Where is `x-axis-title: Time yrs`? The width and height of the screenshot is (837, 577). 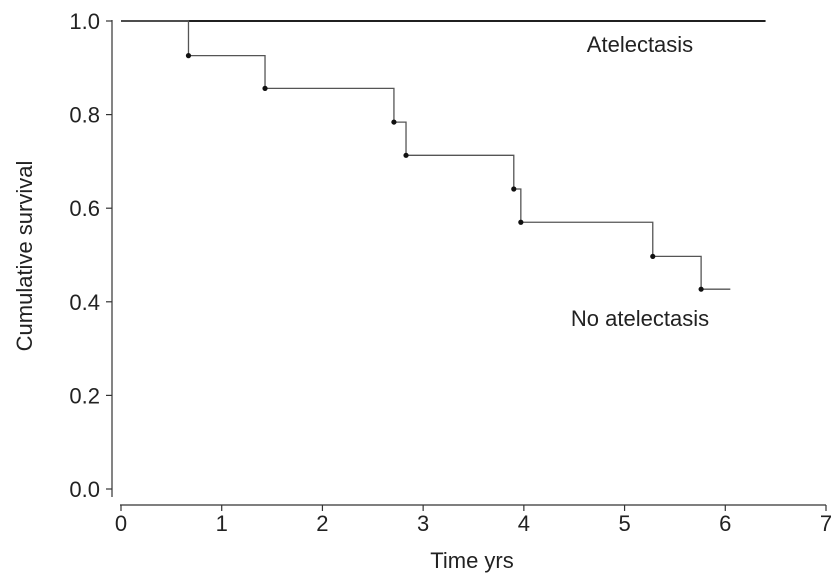
x-axis-title: Time yrs is located at coordinates (472, 560).